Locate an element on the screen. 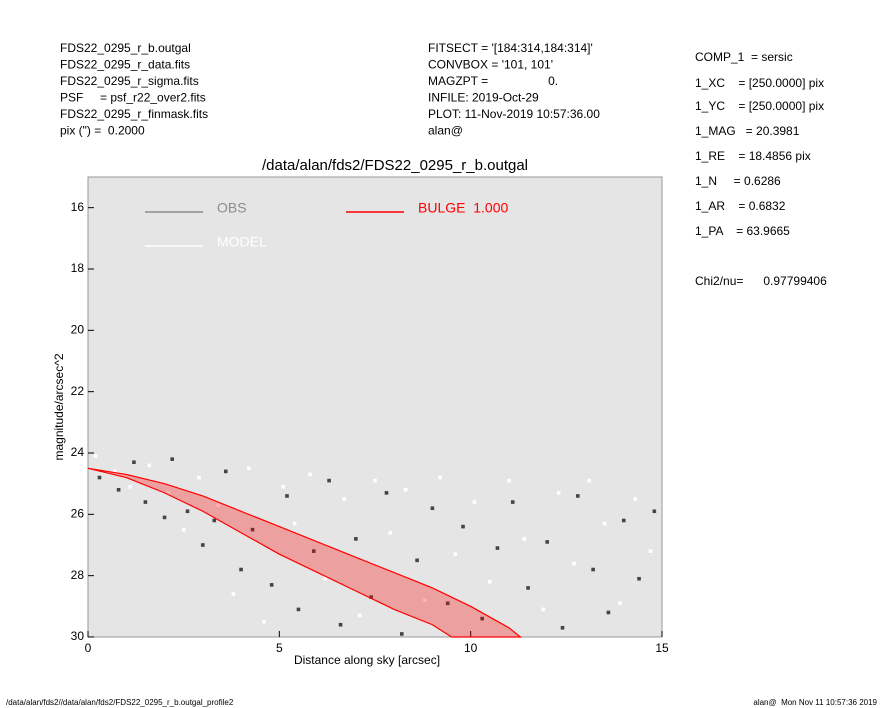  header-left-line: FDS22_0295_r_data.fits is located at coordinates (125, 65).